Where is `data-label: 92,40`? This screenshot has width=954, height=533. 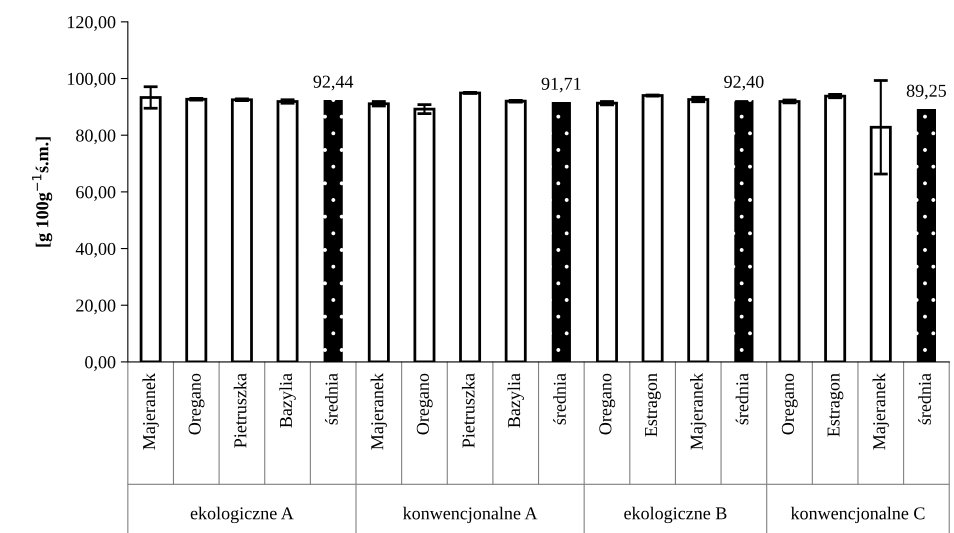 data-label: 92,40 is located at coordinates (744, 83).